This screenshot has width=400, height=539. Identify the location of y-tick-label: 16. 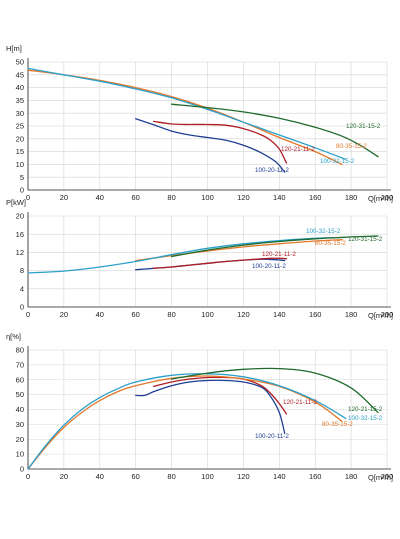
(20, 234).